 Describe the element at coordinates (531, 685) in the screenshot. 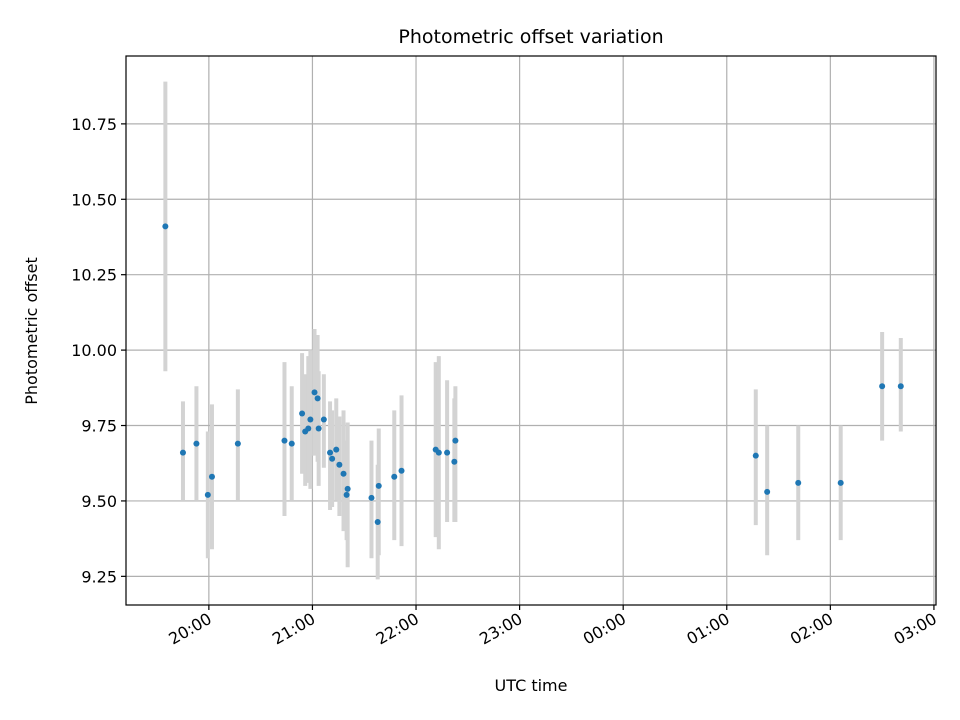

I see `x-axis-label: UTC time` at that location.